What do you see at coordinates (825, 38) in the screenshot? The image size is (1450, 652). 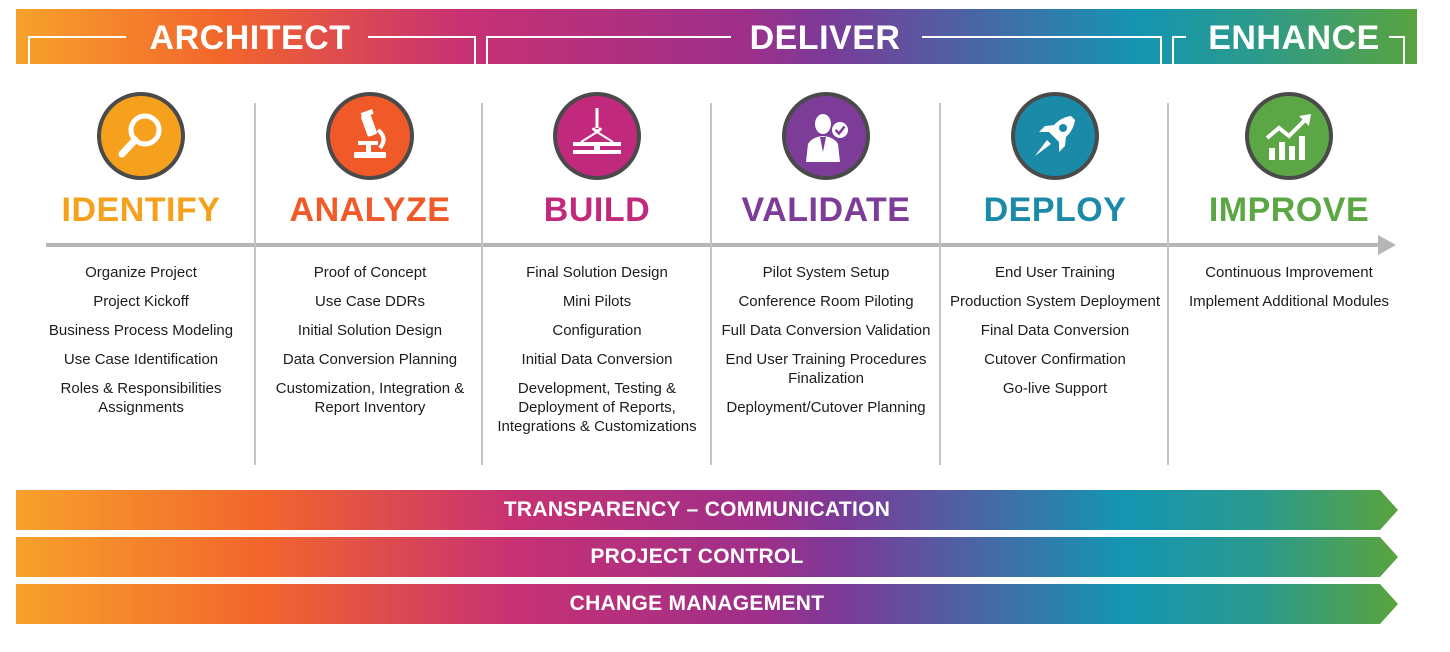 I see `phase-title-deliver: DELIVER` at bounding box center [825, 38].